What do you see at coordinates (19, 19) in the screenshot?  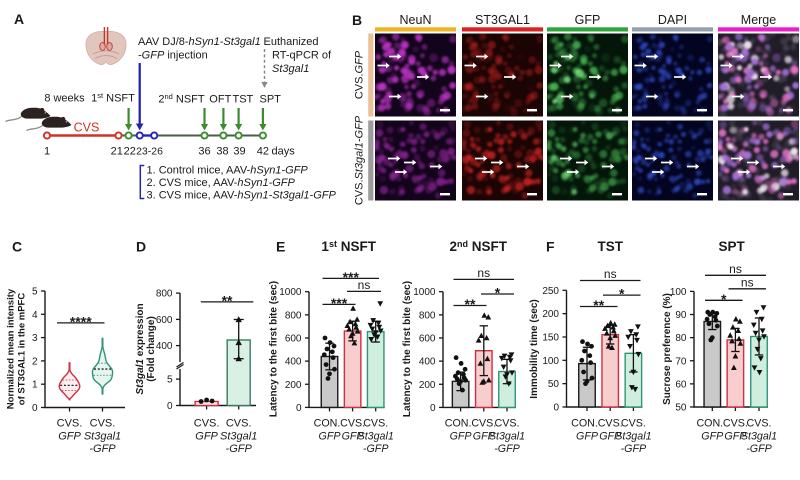 I see `svg-text: A` at bounding box center [19, 19].